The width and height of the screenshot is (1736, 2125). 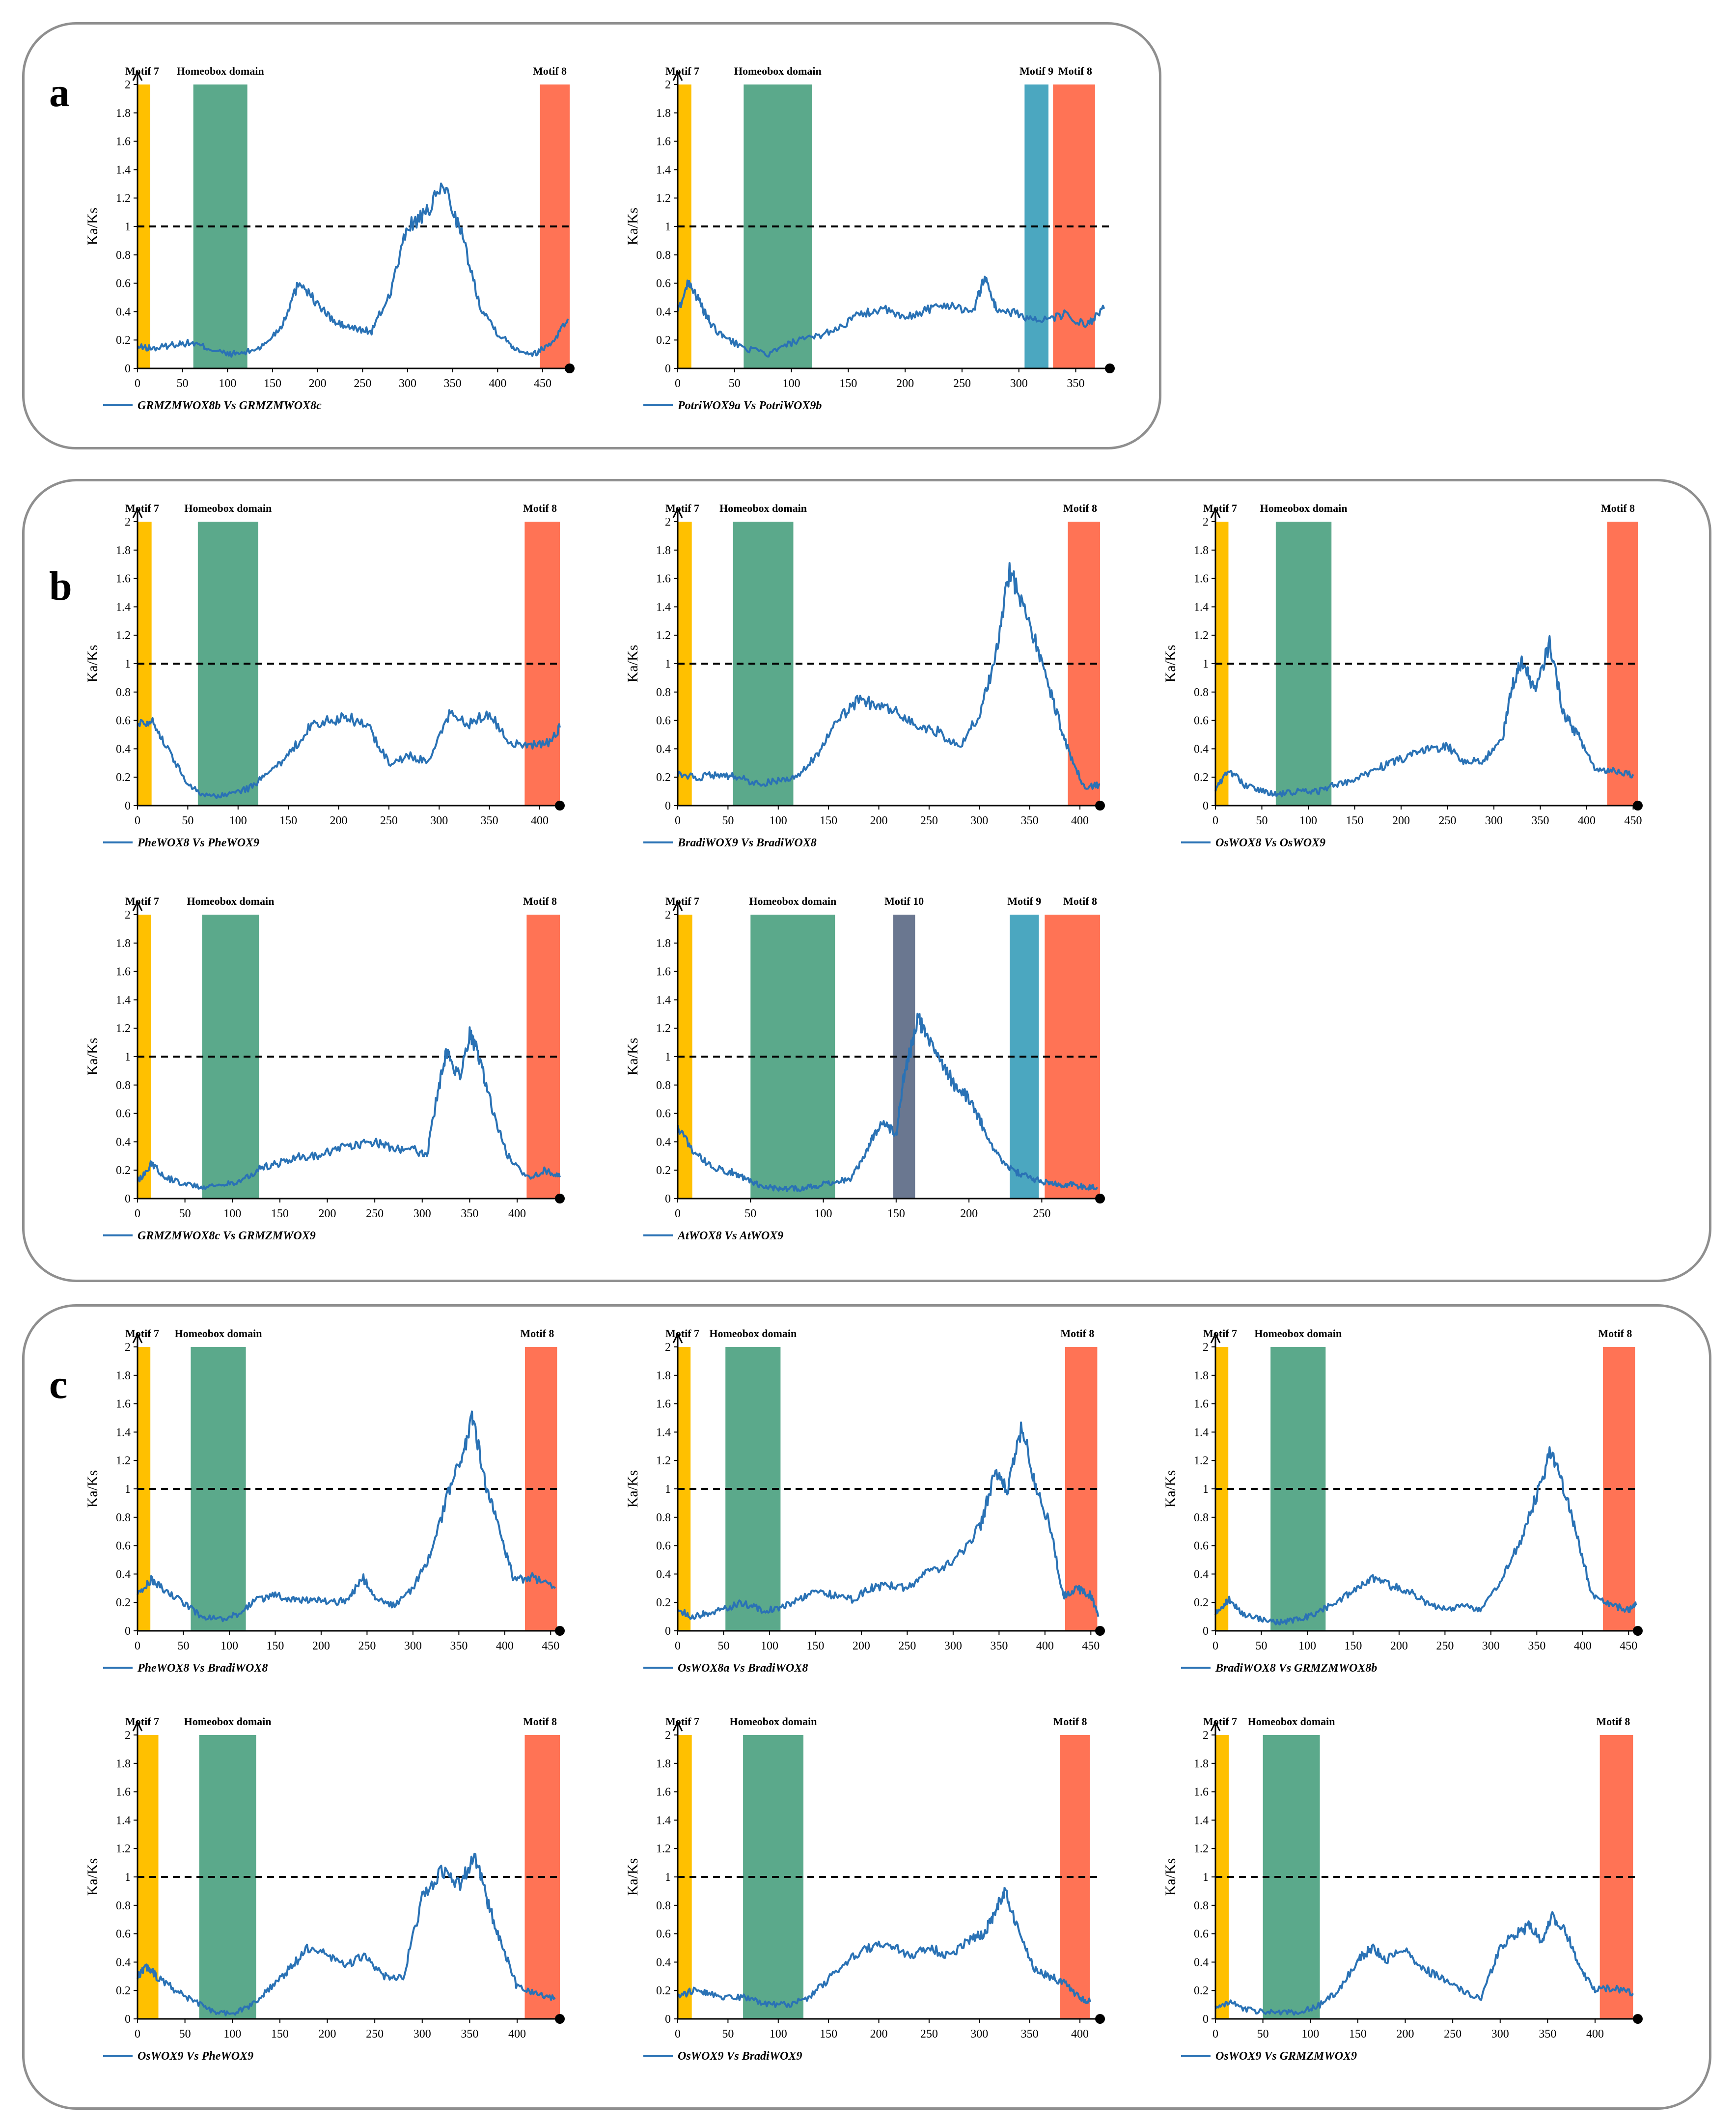 What do you see at coordinates (1206, 2019) in the screenshot?
I see `y-tick-label: 0` at bounding box center [1206, 2019].